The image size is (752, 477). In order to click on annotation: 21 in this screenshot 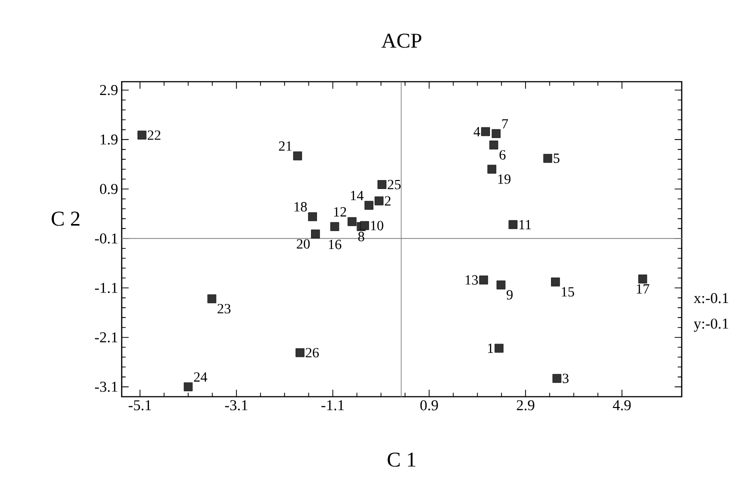, I will do `click(285, 146)`.